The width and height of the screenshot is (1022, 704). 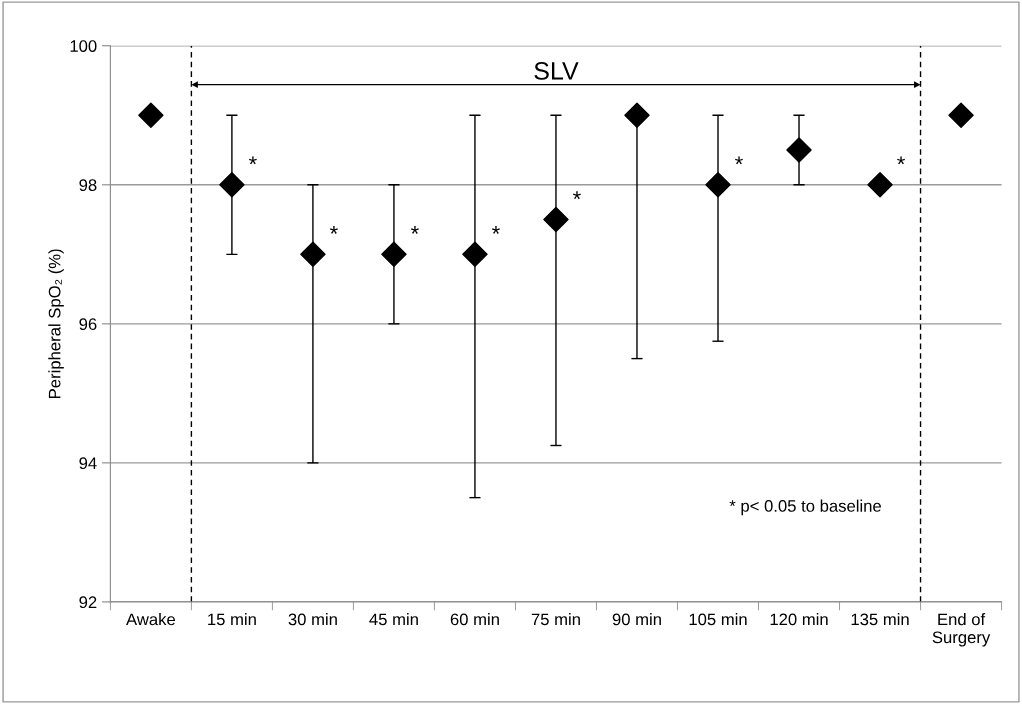 What do you see at coordinates (88, 324) in the screenshot?
I see `y-tick-label: 96` at bounding box center [88, 324].